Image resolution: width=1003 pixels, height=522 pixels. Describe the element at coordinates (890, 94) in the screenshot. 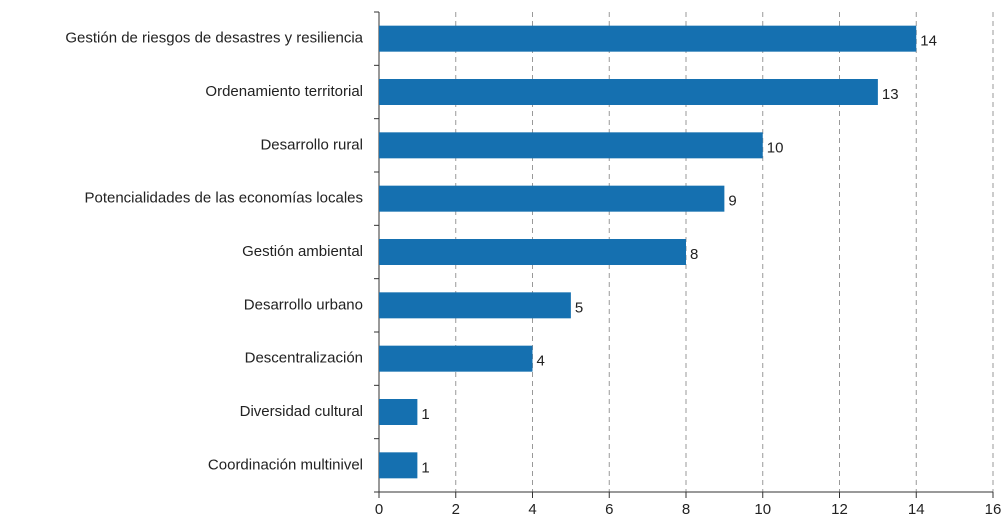

I see `value-label: 13` at that location.